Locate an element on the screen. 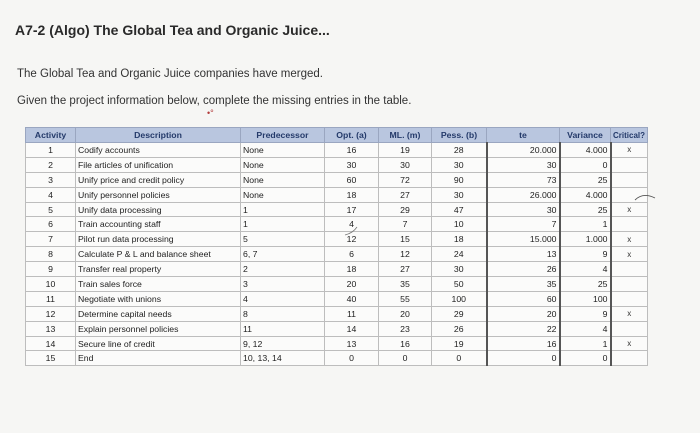  description-cell: Explain personnel policies is located at coordinates (158, 328).